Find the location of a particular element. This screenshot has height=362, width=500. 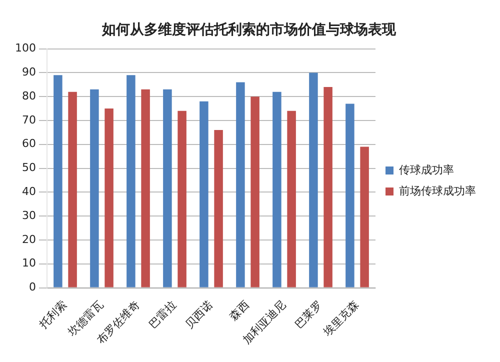

y-tick-label: 0 is located at coordinates (32, 287).